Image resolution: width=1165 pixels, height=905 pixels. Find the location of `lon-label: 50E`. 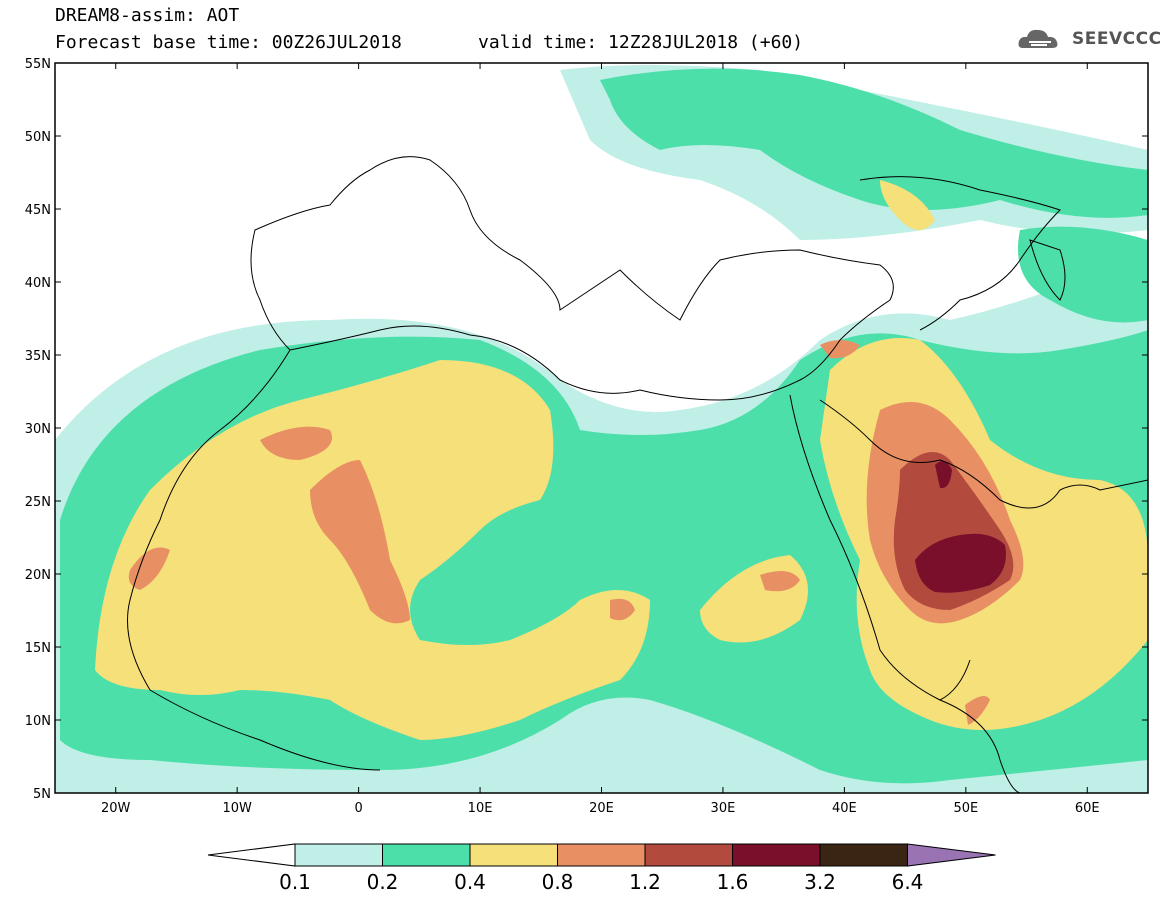

lon-label: 50E is located at coordinates (965, 808).